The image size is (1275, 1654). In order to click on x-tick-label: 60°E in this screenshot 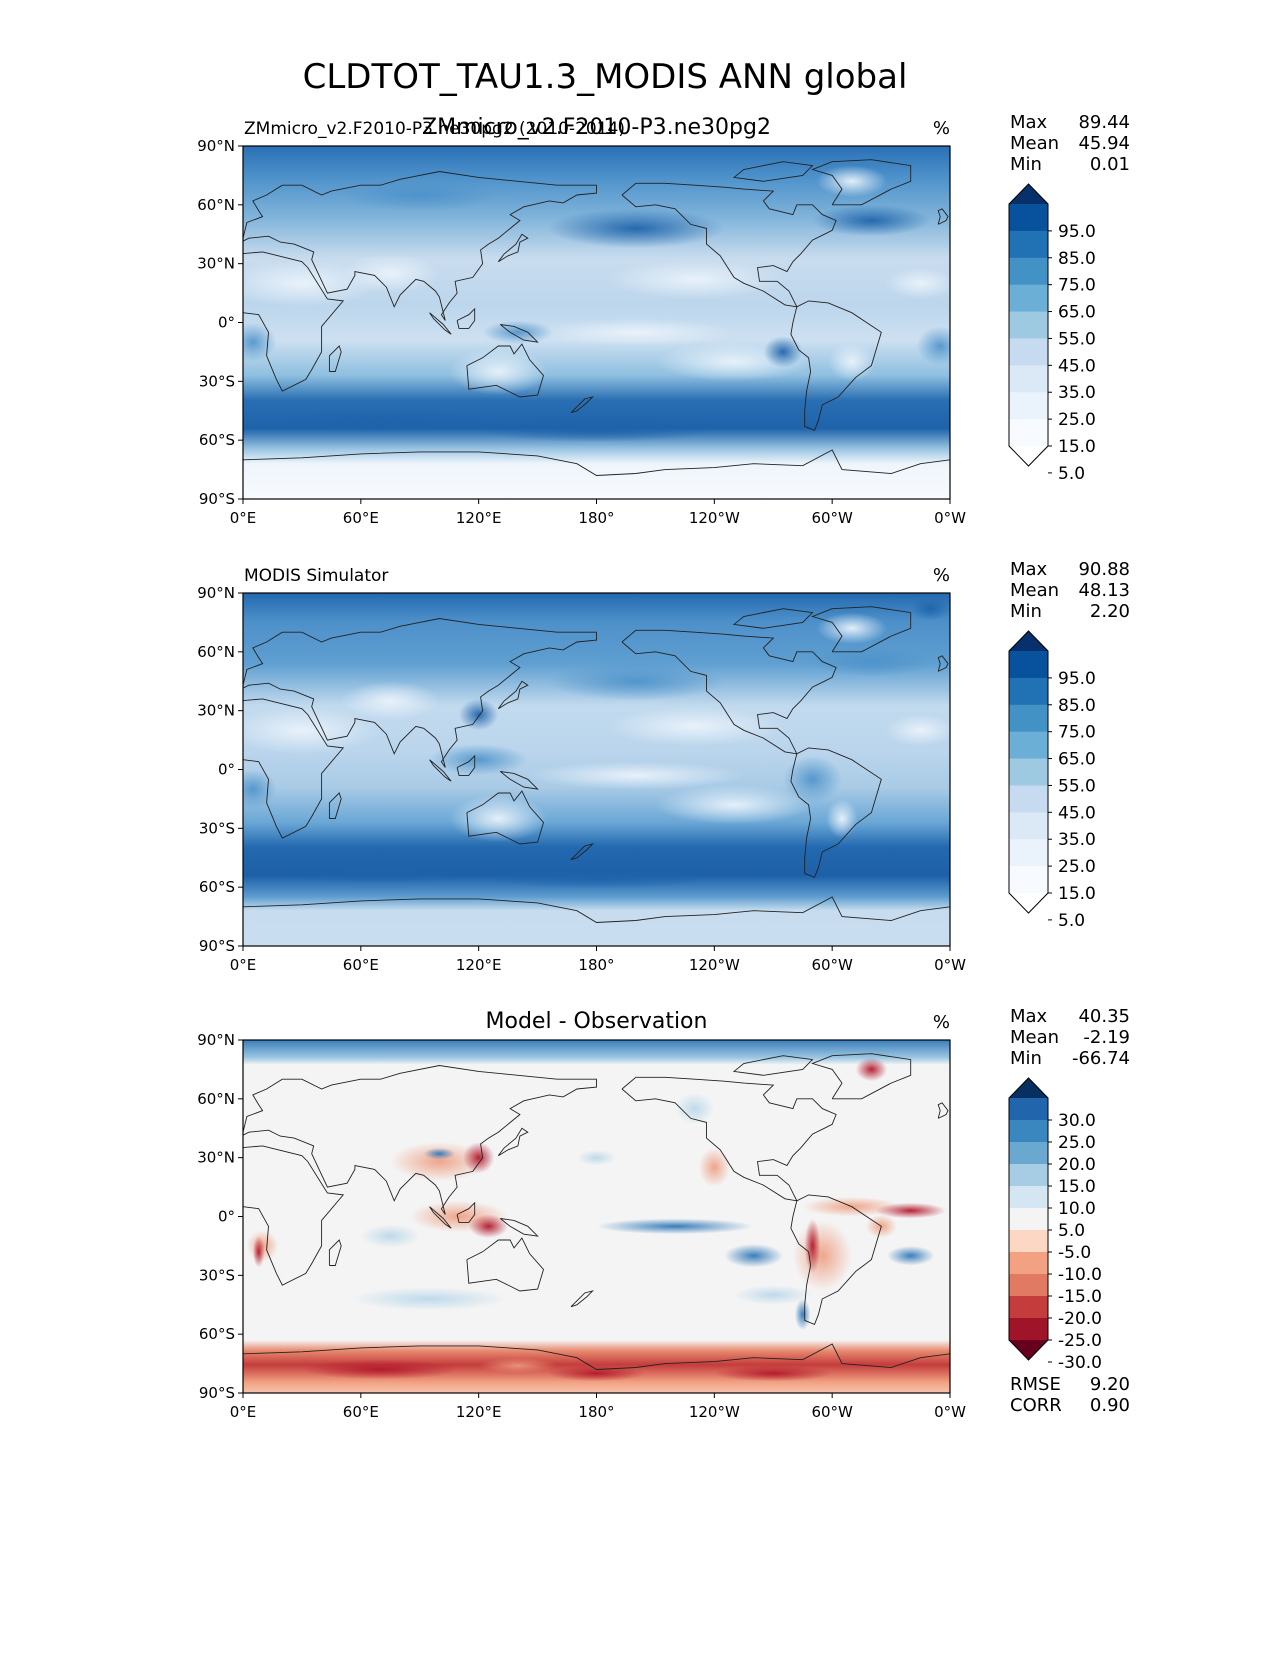, I will do `click(361, 518)`.